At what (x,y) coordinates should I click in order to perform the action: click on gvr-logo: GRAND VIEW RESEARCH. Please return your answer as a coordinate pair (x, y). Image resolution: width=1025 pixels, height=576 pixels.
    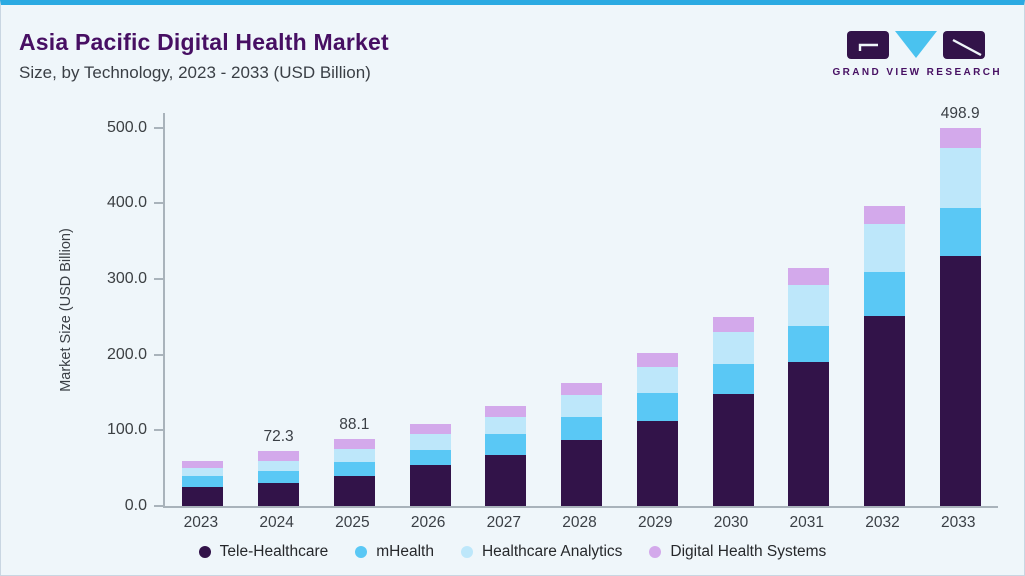
    Looking at the image, I should click on (918, 53).